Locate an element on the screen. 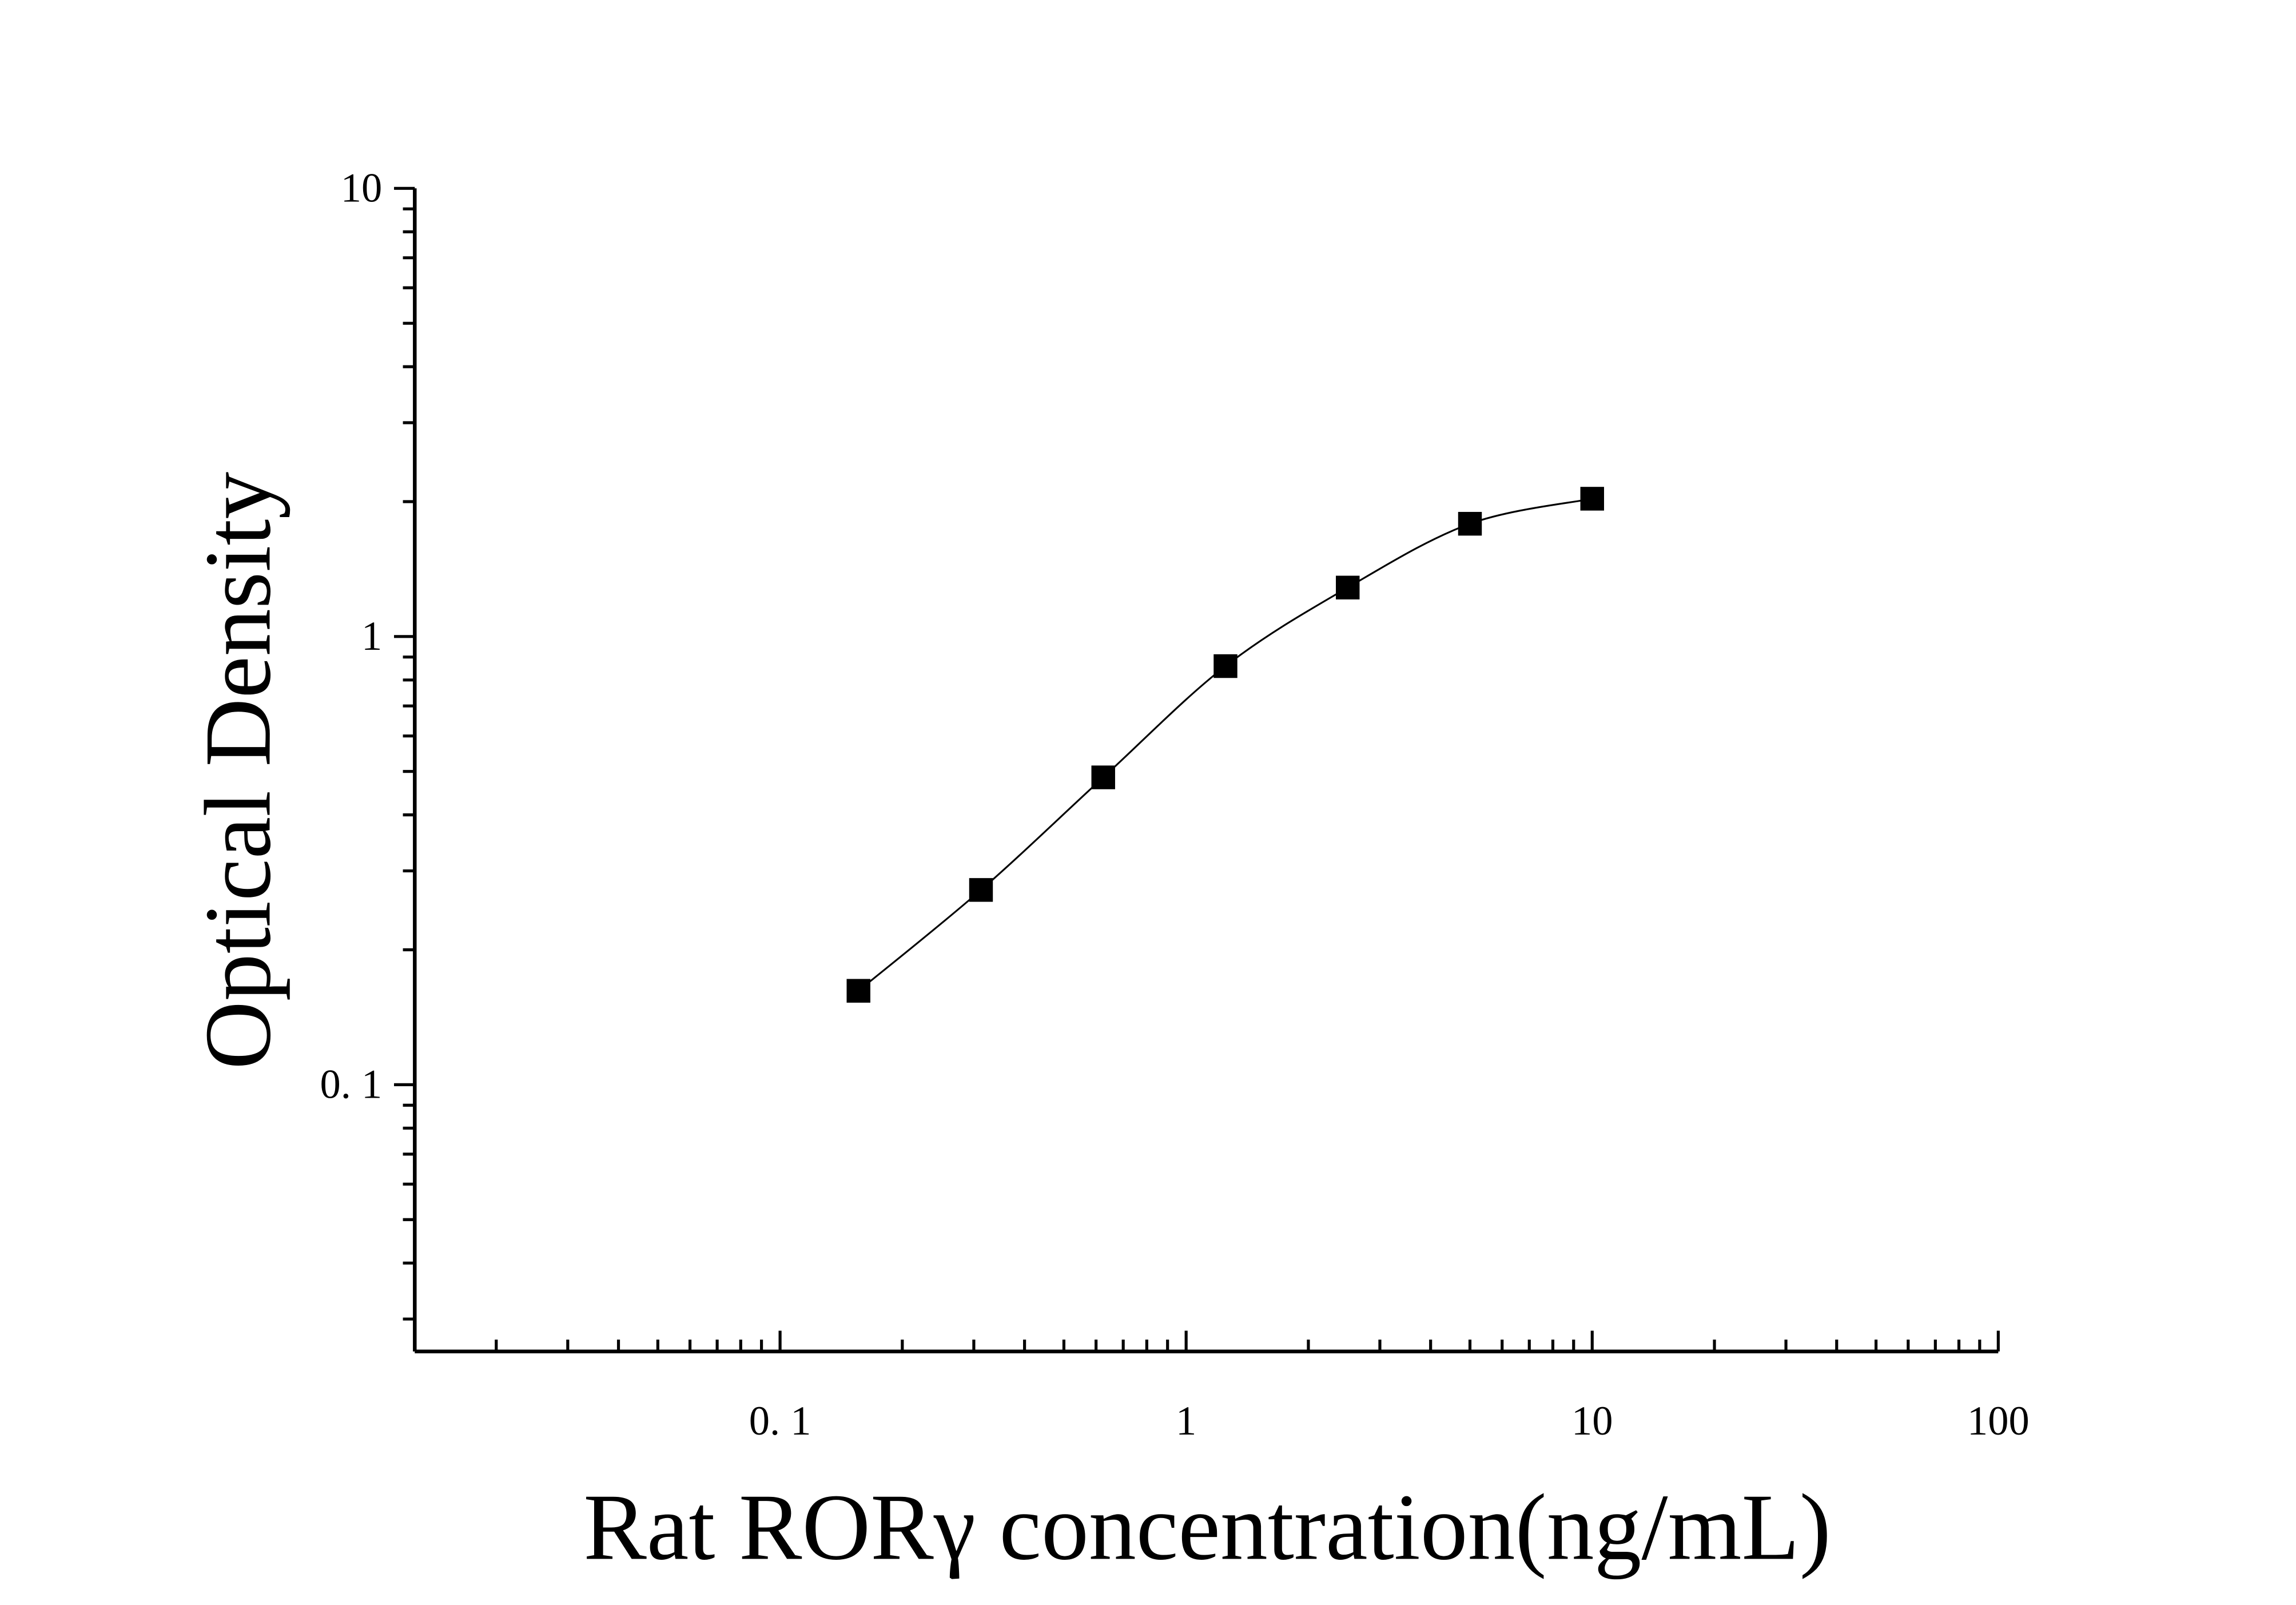 The image size is (2296, 1605). x-axis-label: Rat RORγ concentration(ng/mL) is located at coordinates (1207, 1526).